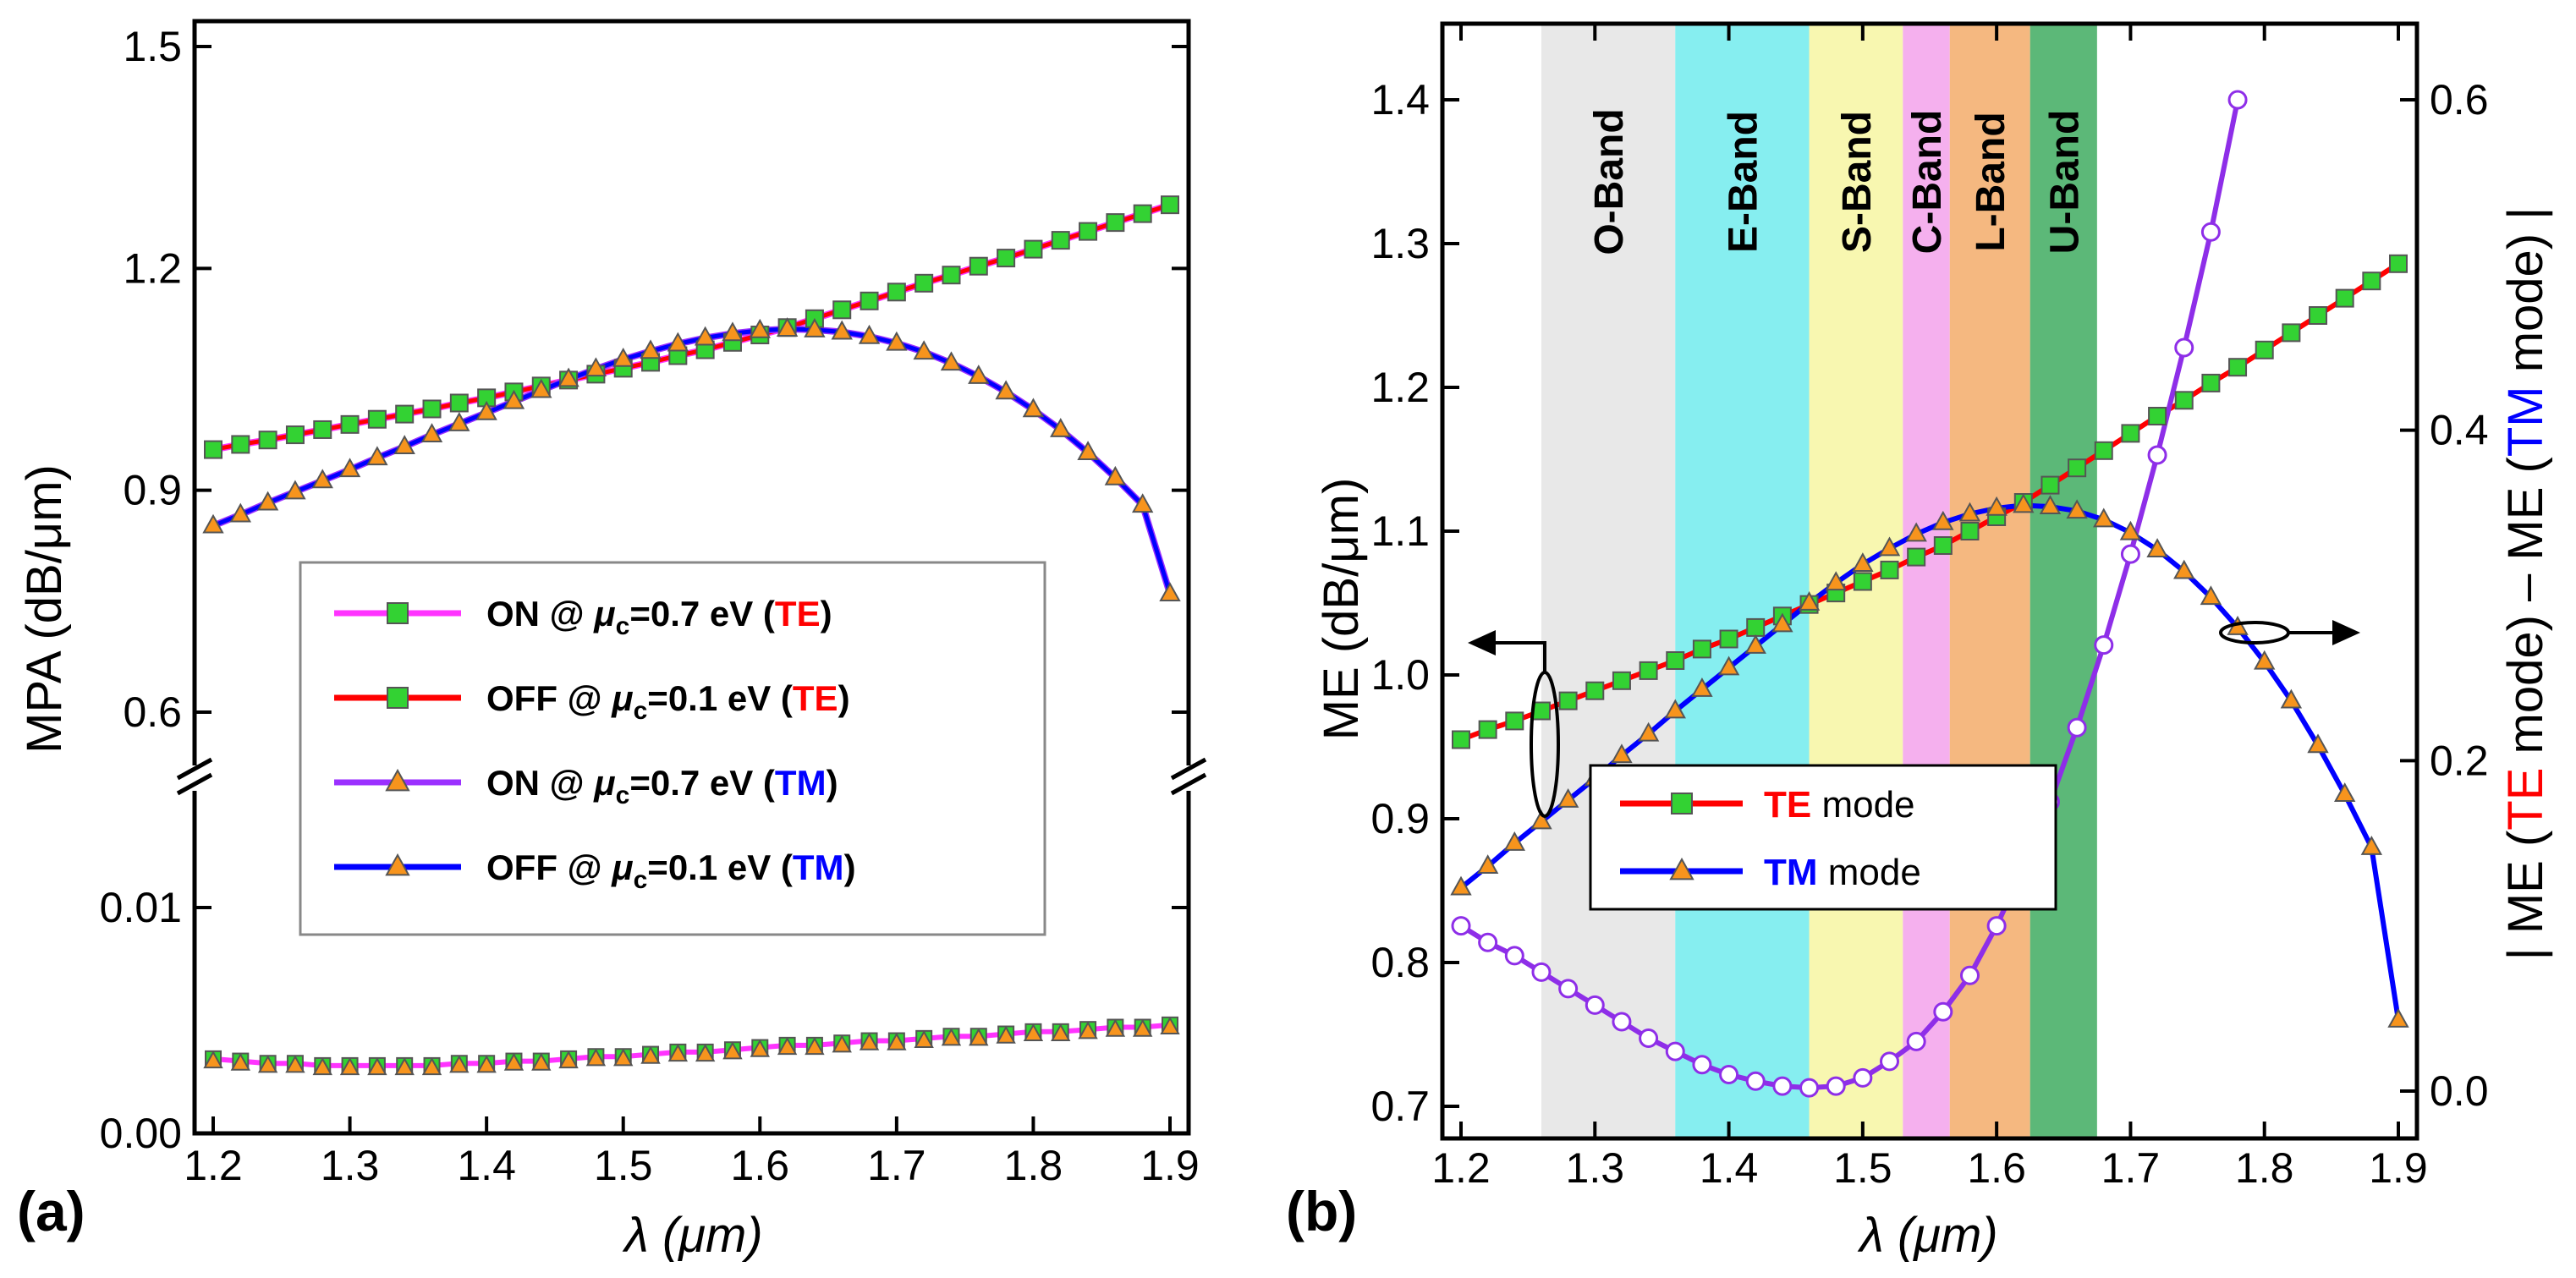  Describe the element at coordinates (1744, 182) in the screenshot. I see `band-label: E-Band` at that location.